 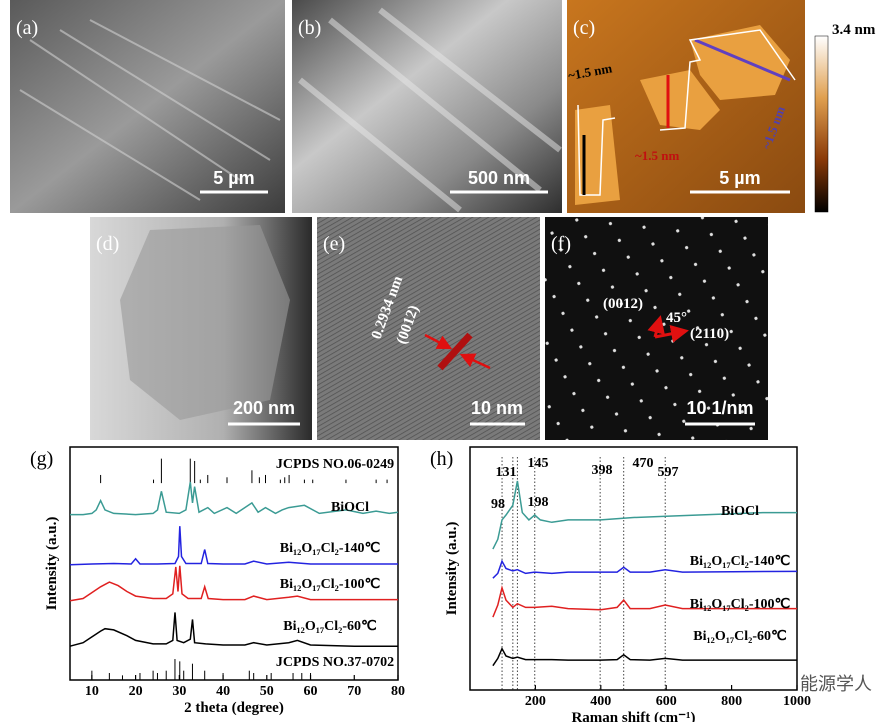 I want to click on panel-label: (c), so click(x=584, y=28).